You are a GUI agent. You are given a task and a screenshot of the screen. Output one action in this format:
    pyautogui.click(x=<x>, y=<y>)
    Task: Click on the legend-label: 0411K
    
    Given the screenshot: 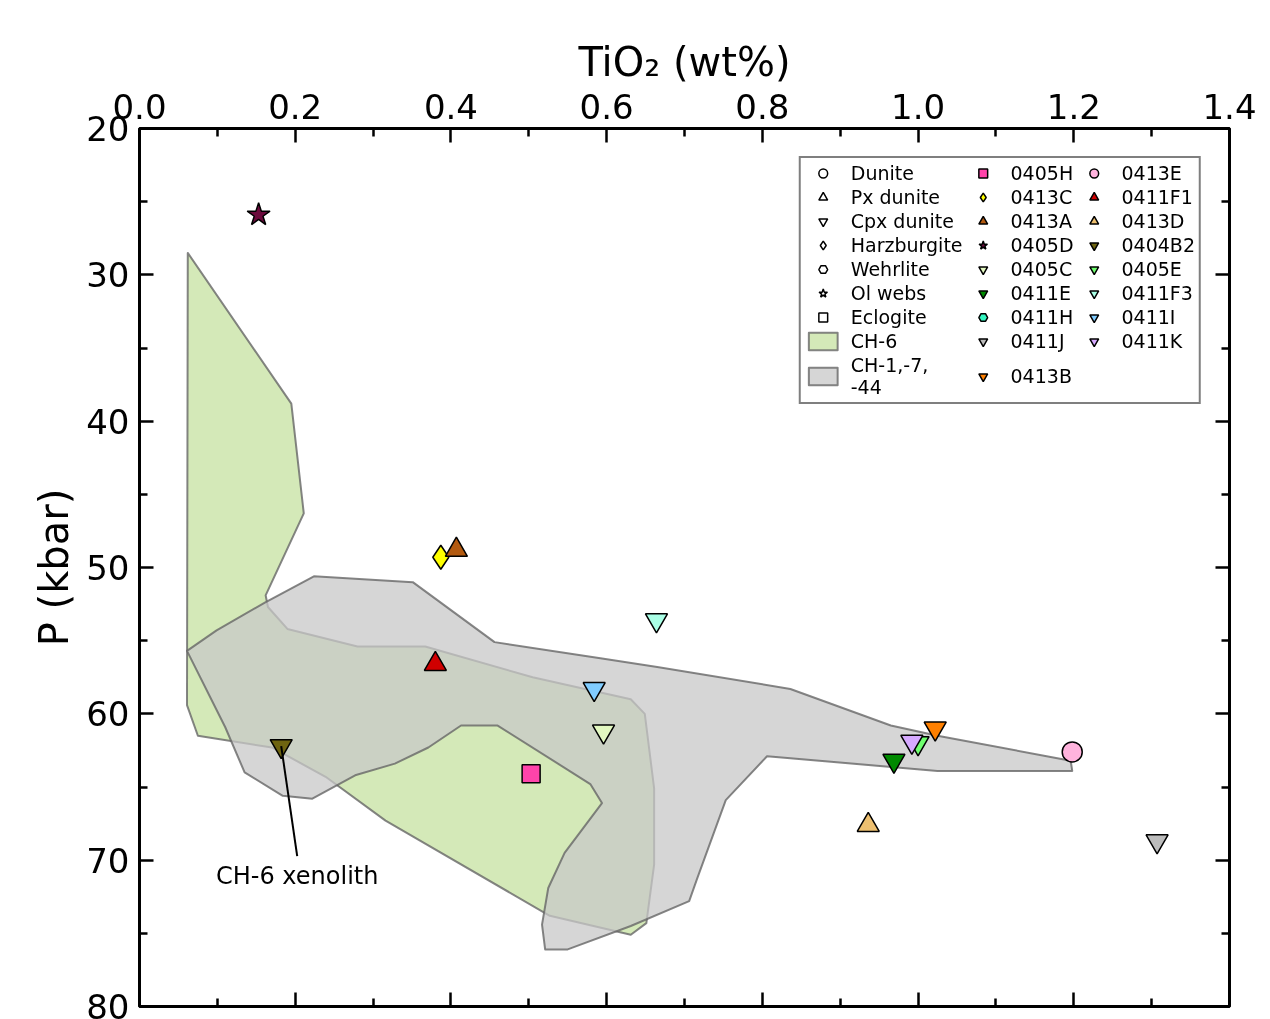 What is the action you would take?
    pyautogui.click(x=1152, y=341)
    